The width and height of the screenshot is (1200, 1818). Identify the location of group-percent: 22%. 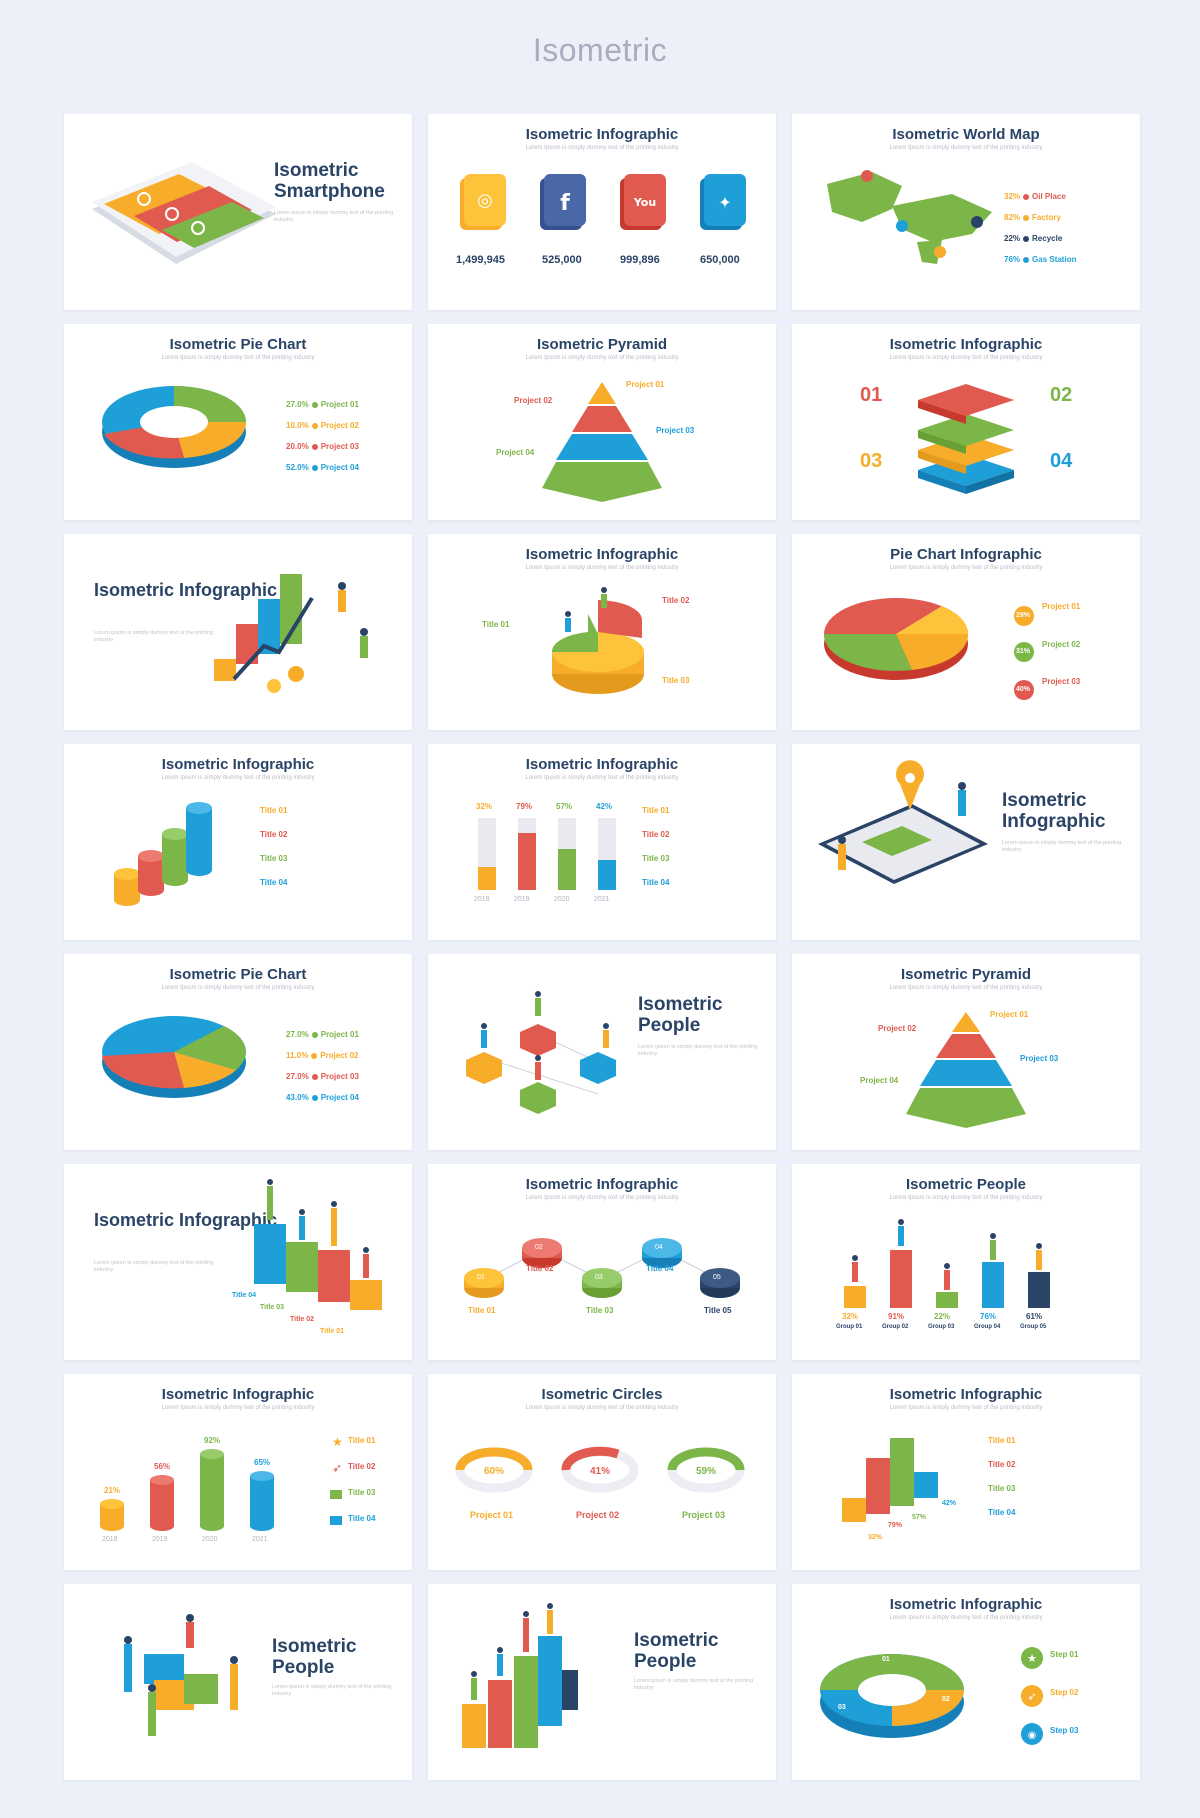
(942, 1316).